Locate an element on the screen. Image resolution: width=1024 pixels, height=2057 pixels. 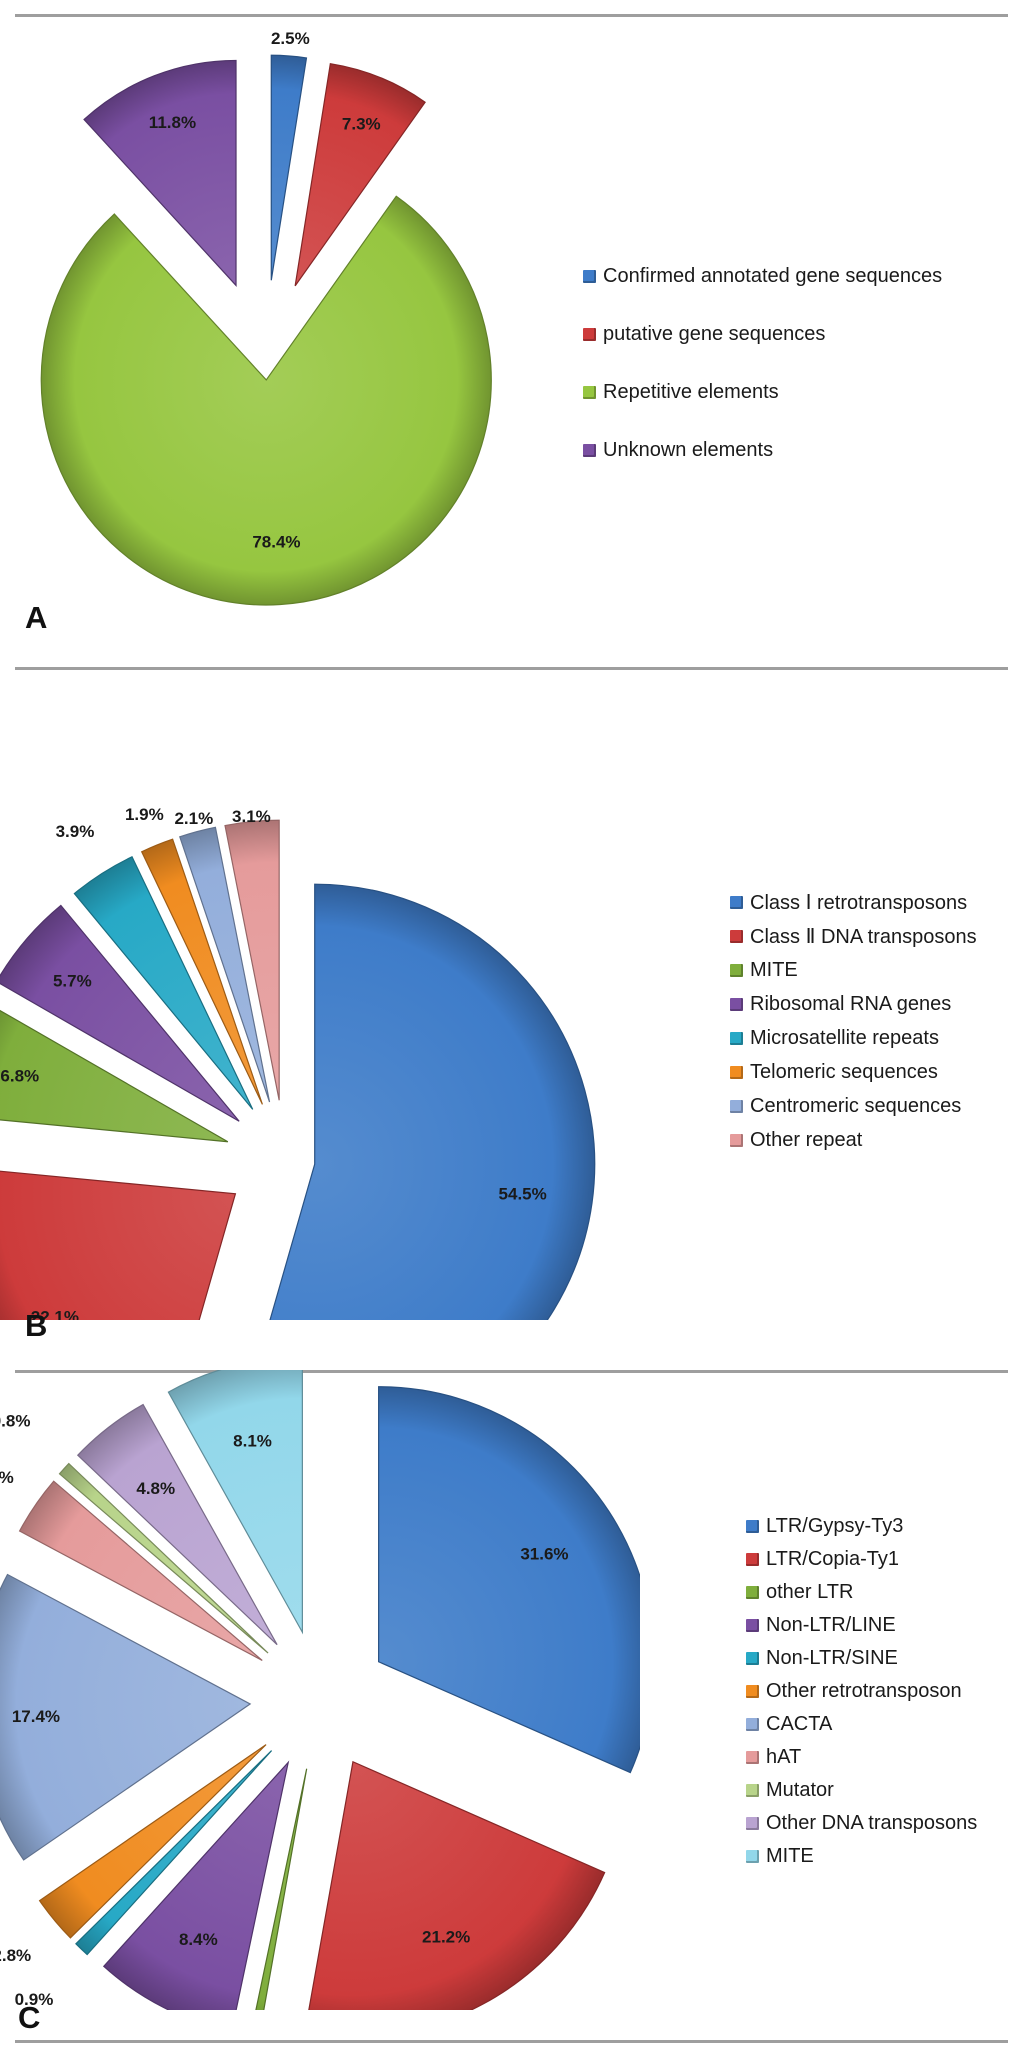
pie-slice-hat is located at coordinates (140, 1571).